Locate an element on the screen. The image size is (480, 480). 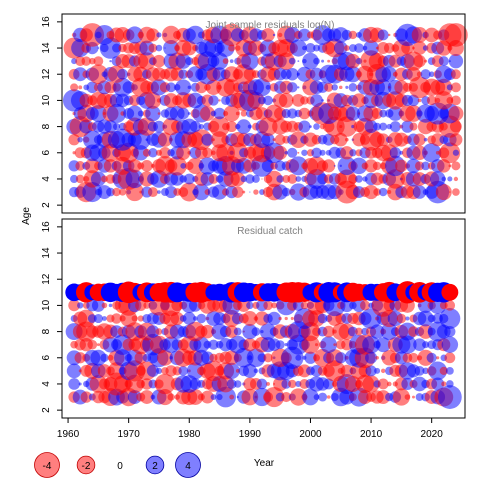
x-axis: 1960 1970 1980 1990 2000 2010 2020 is located at coordinates (250, 428).